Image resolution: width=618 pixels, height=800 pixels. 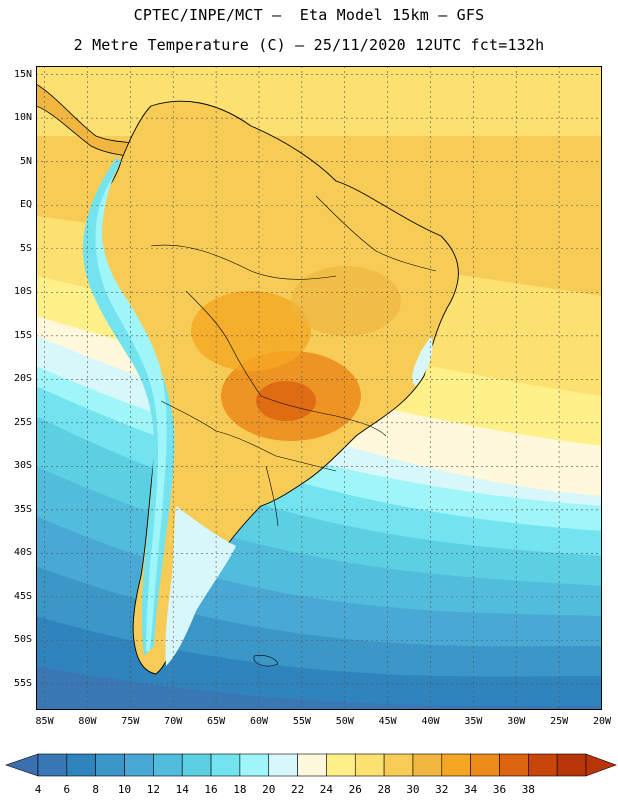 I want to click on lat-tick-label: 20S, so click(x=22, y=379).